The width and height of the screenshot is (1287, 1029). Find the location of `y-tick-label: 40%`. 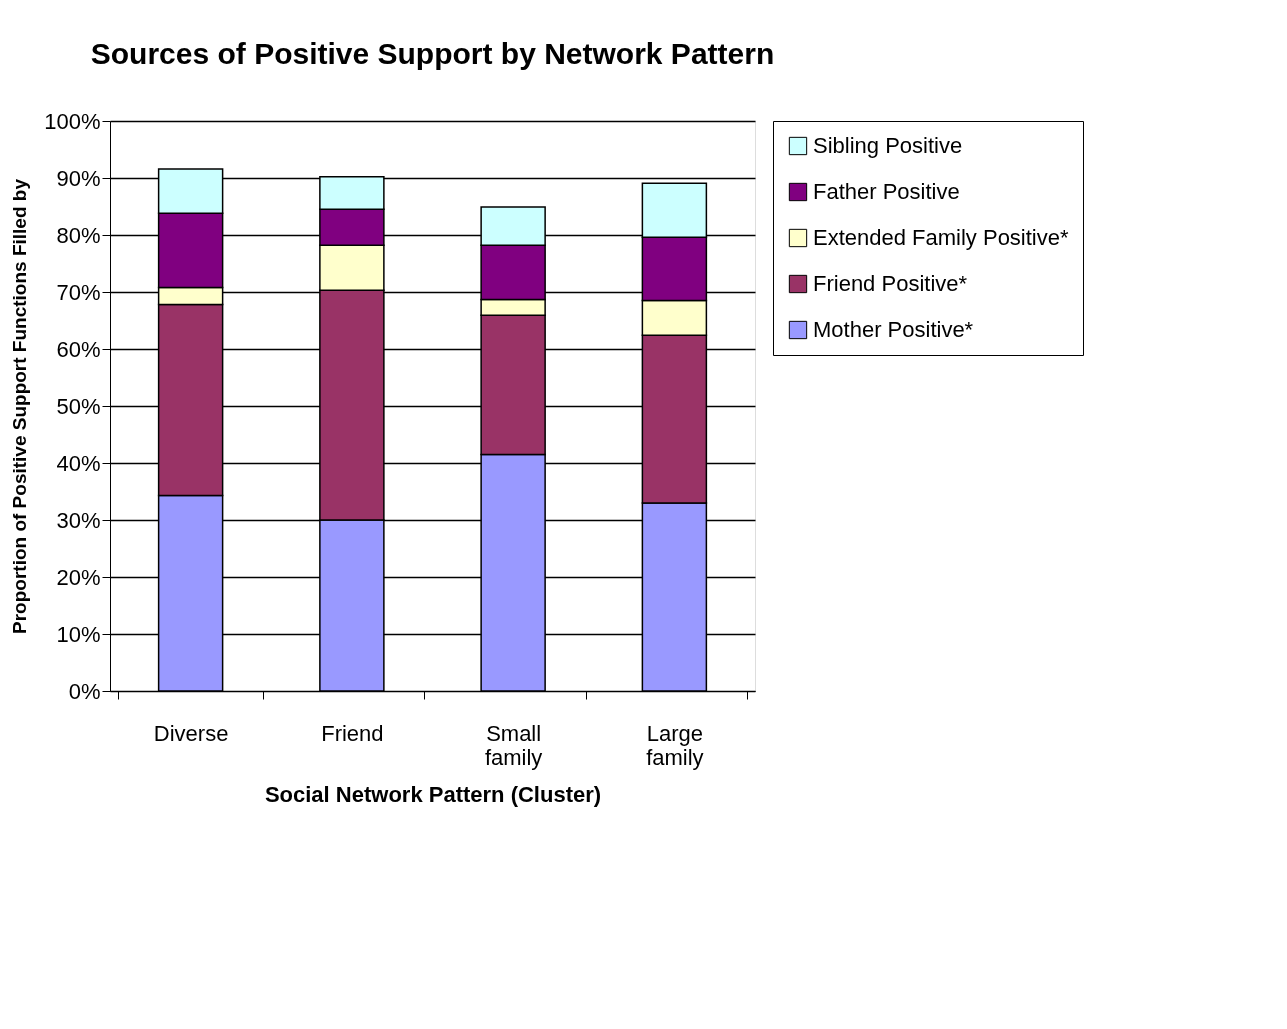

y-tick-label: 40% is located at coordinates (78, 463).